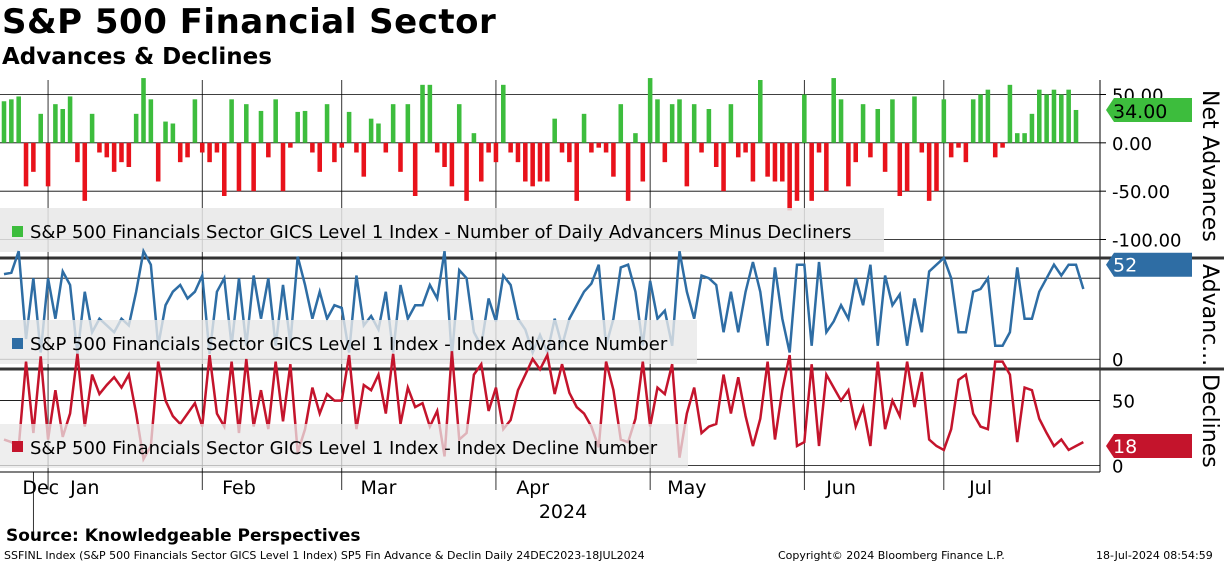  What do you see at coordinates (980, 488) in the screenshot?
I see `x-tick-label: Jul` at bounding box center [980, 488].